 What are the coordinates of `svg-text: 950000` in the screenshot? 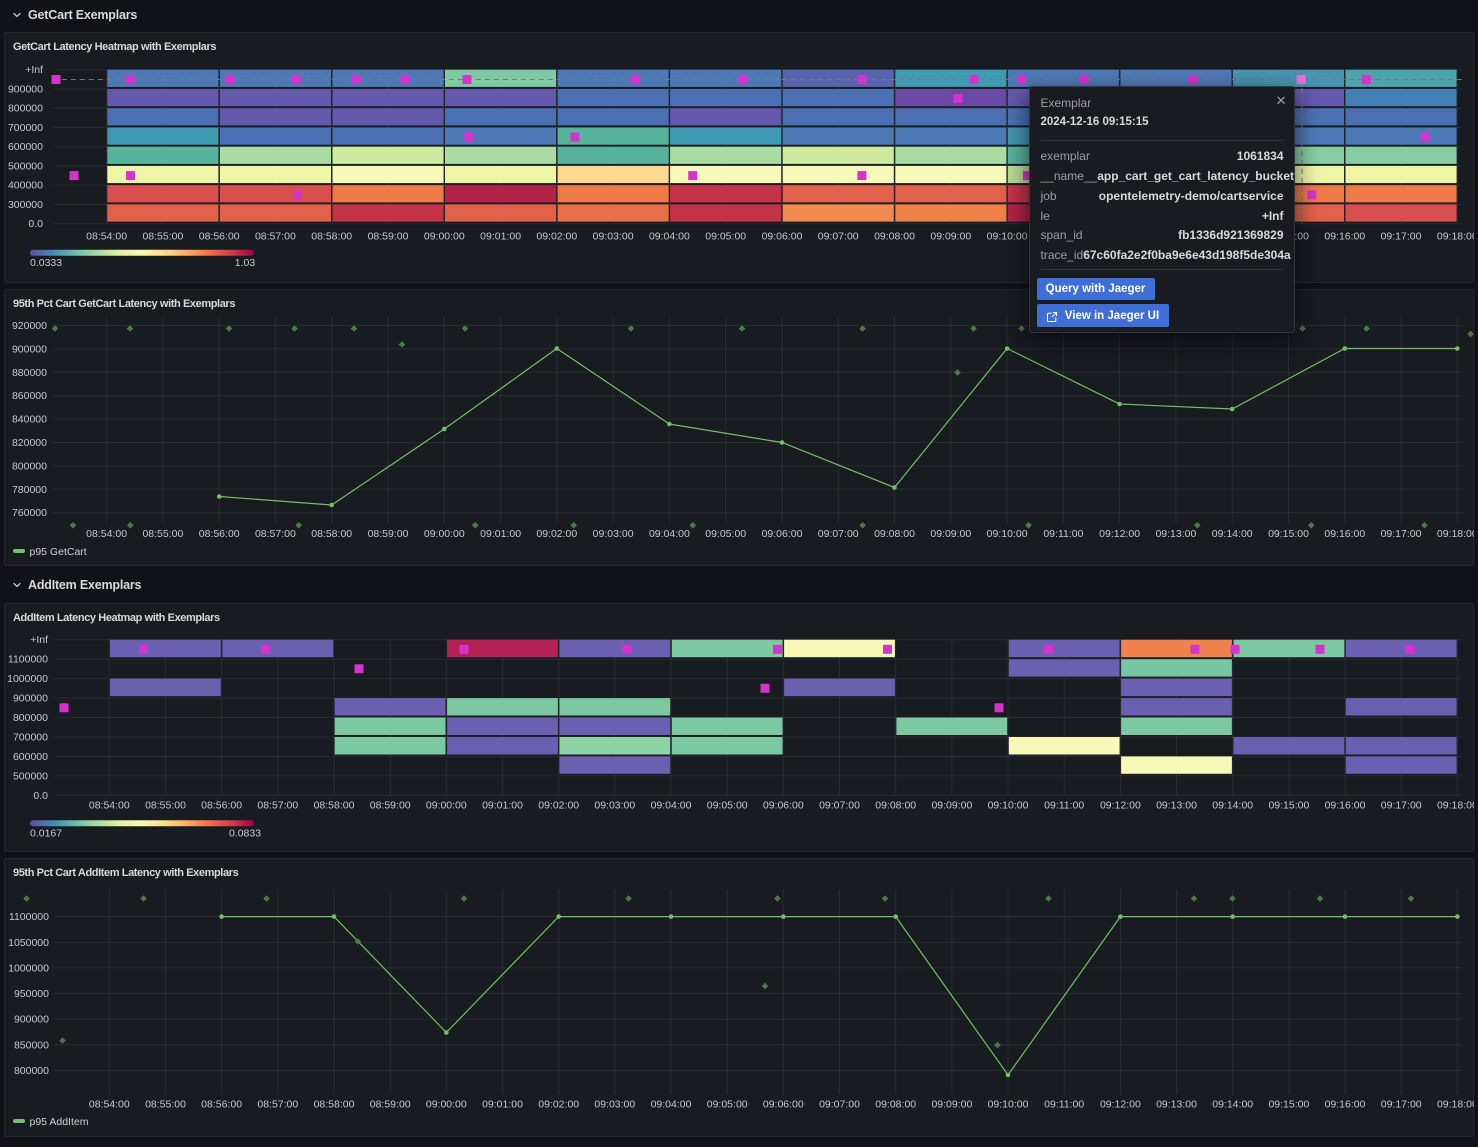 It's located at (31, 994).